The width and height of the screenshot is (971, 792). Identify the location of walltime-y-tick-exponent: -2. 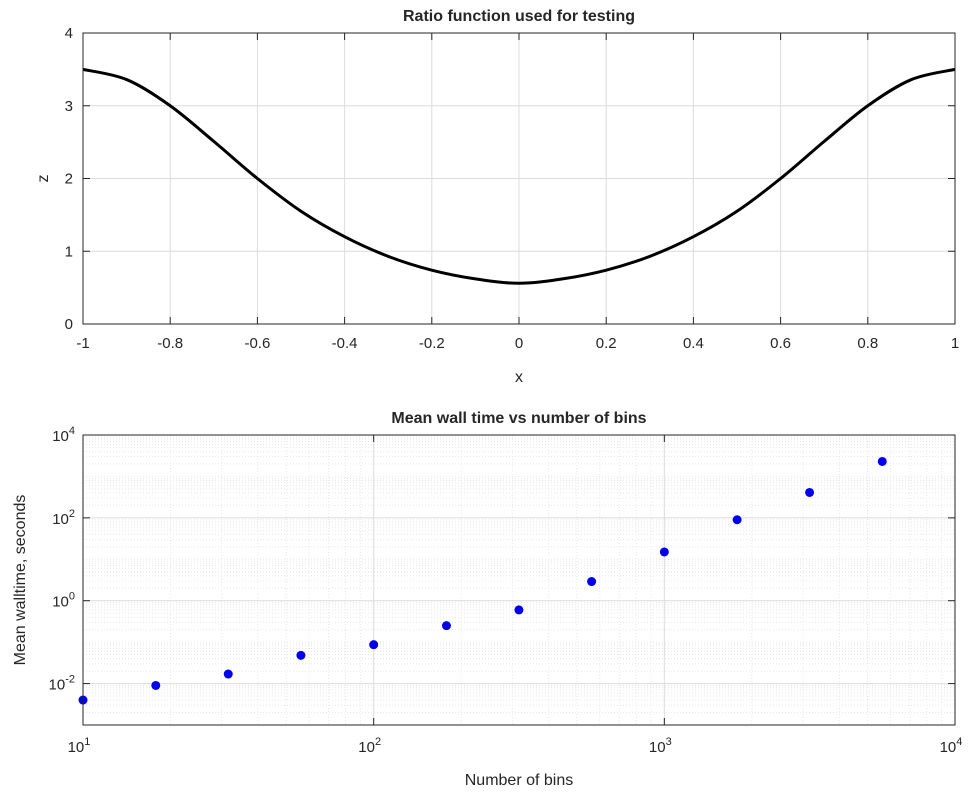
(70, 680).